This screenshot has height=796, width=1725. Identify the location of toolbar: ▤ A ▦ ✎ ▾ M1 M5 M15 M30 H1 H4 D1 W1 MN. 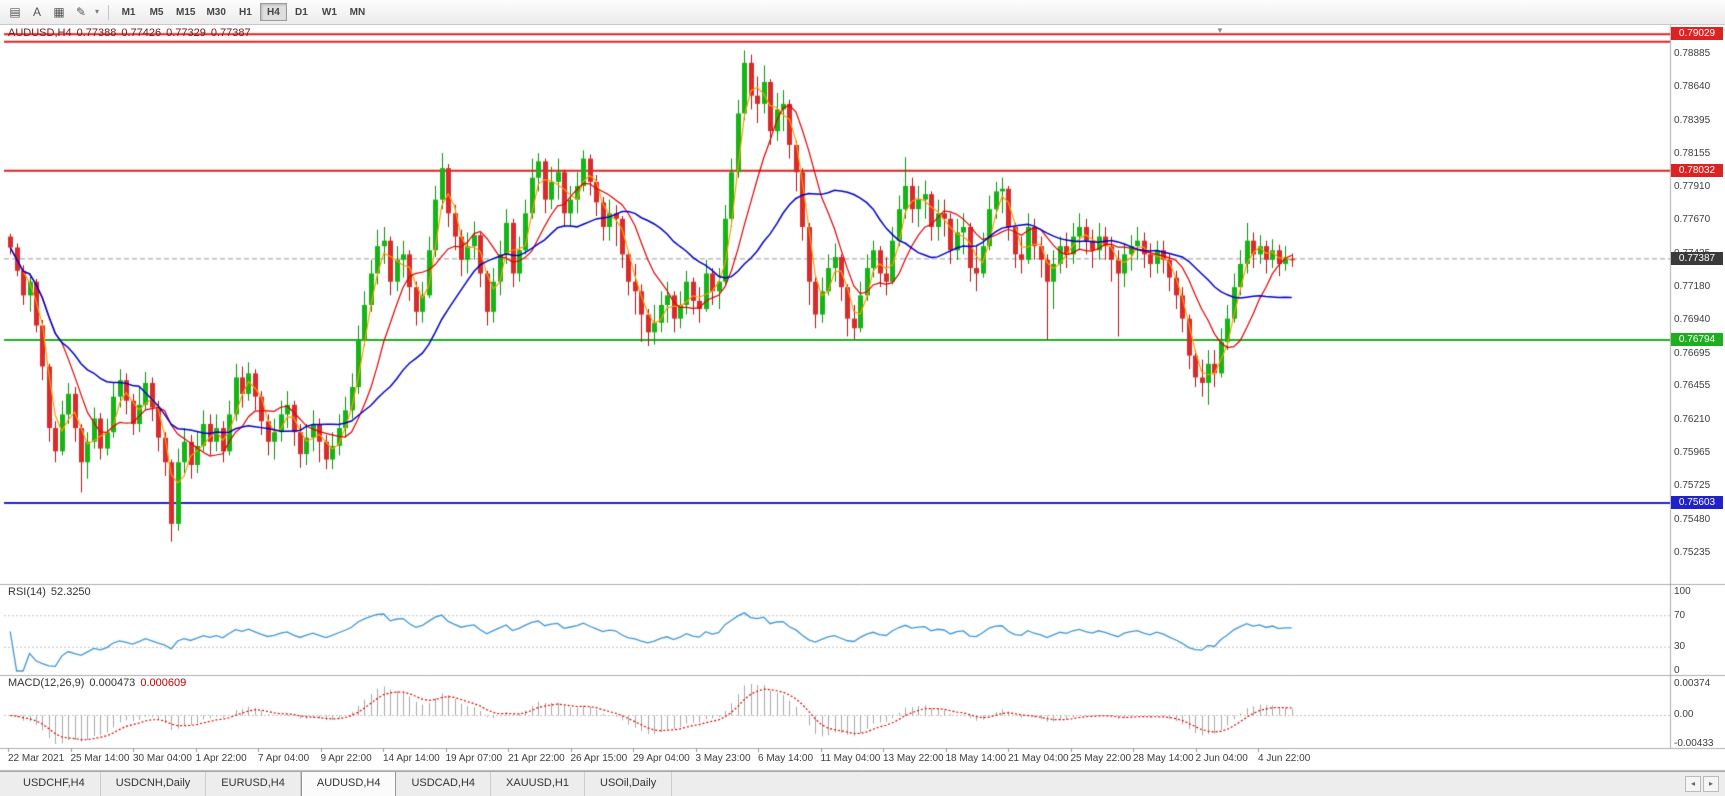
(862, 12).